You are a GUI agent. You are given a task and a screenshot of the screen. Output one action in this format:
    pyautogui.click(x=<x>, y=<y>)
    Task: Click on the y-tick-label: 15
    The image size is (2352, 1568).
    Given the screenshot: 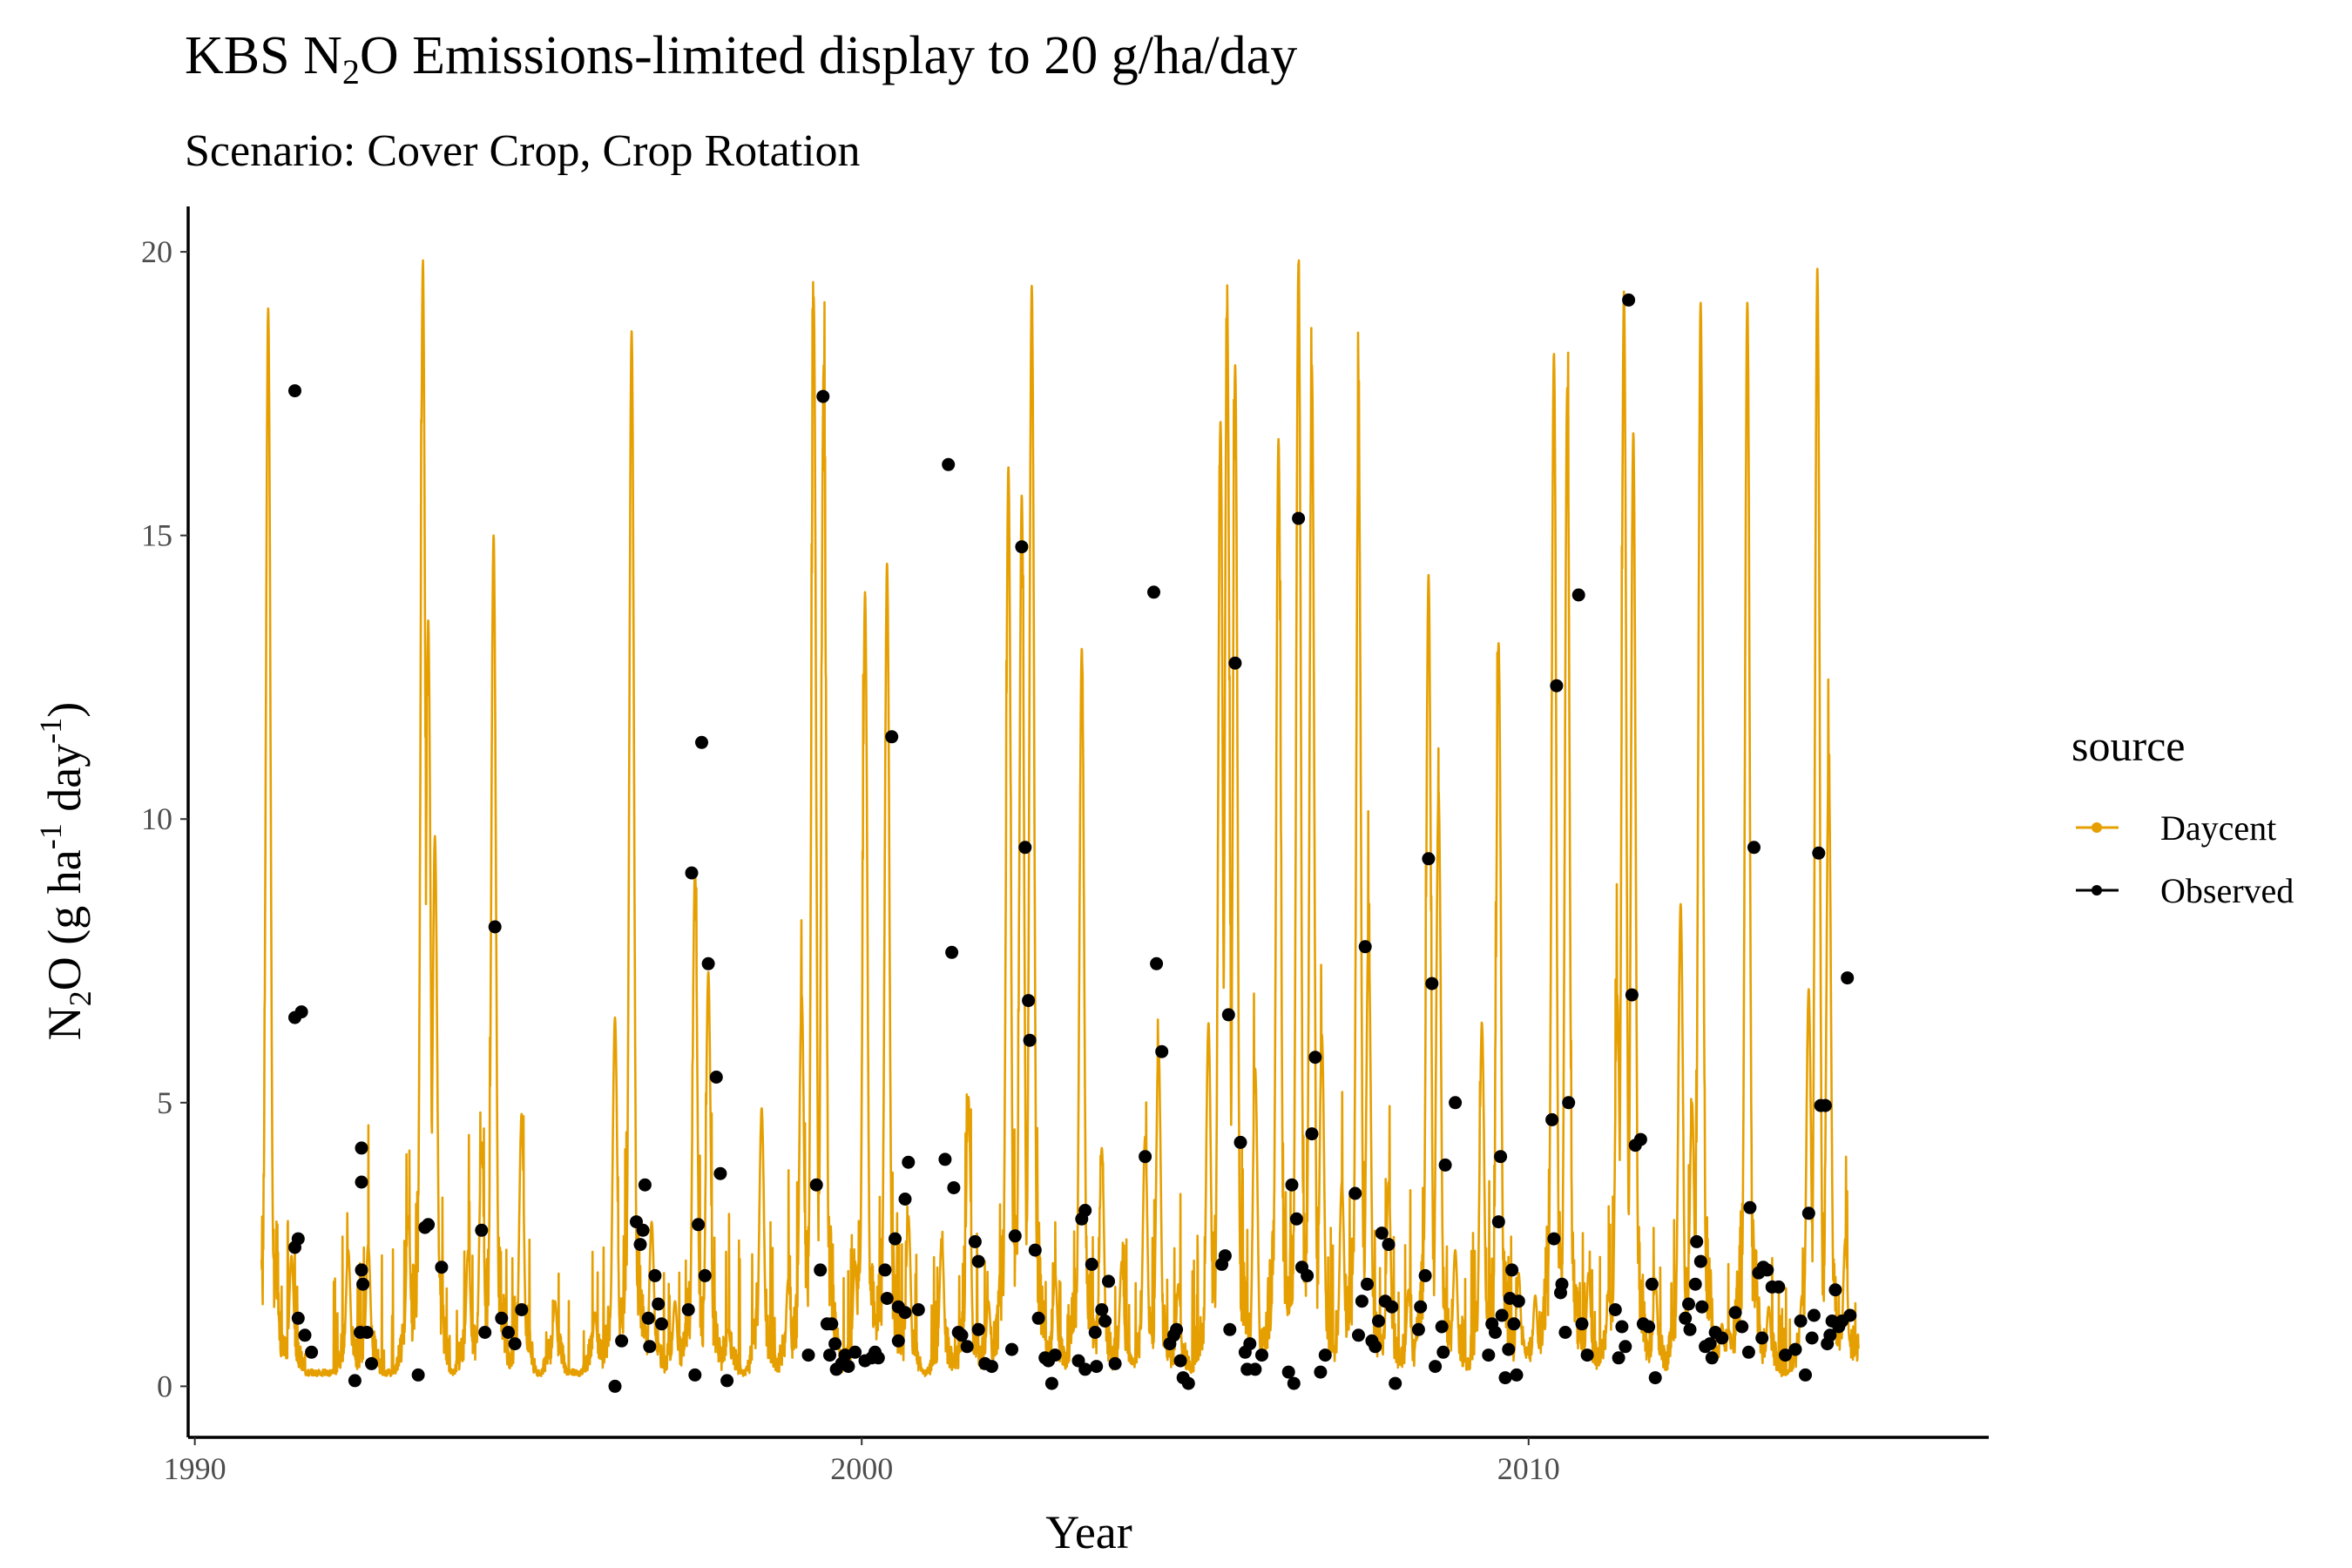 What is the action you would take?
    pyautogui.click(x=156, y=535)
    